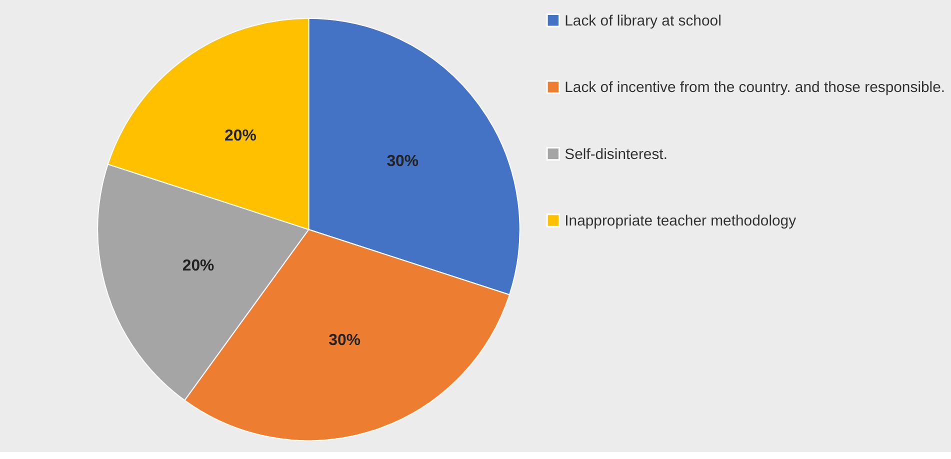 The height and width of the screenshot is (459, 951). What do you see at coordinates (755, 87) in the screenshot?
I see `legend-label: Lack of incentive from the country. and those responsible.` at bounding box center [755, 87].